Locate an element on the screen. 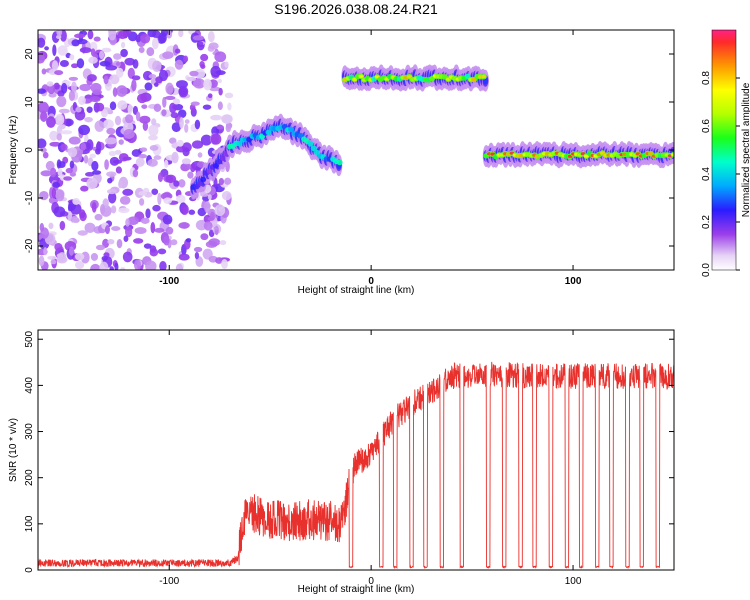  y-tick-label: 500 is located at coordinates (29, 338).